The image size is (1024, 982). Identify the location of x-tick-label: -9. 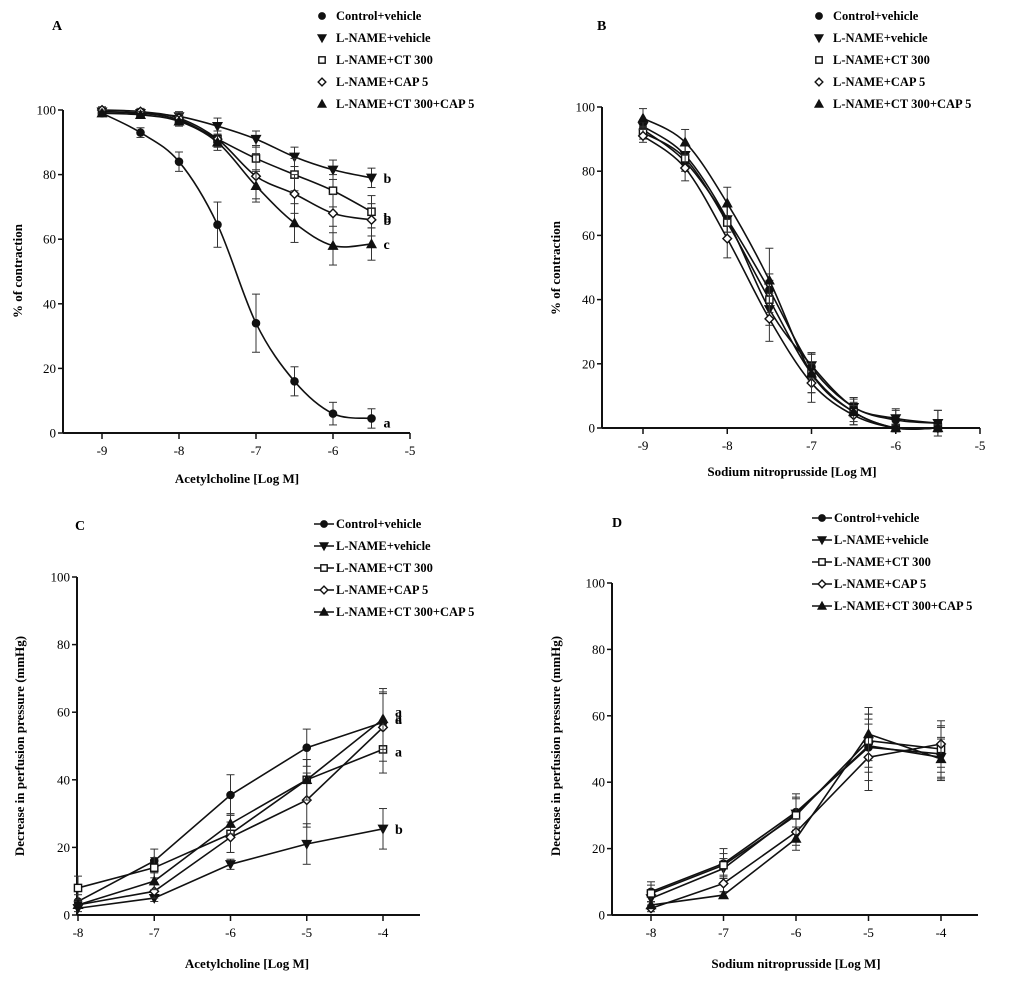
(643, 445).